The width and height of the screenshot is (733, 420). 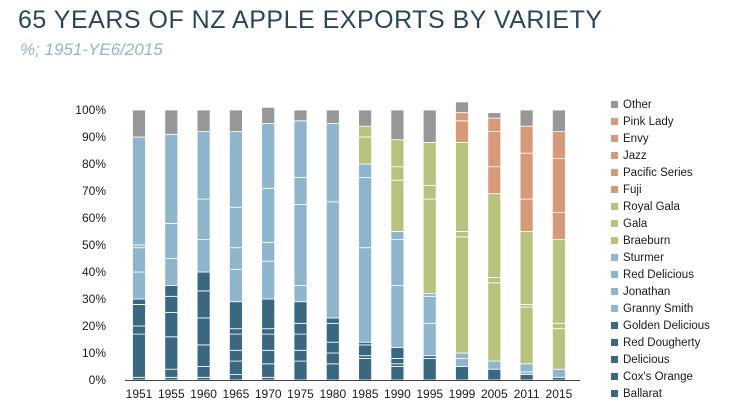 What do you see at coordinates (630, 139) in the screenshot?
I see `legend-item: Envy` at bounding box center [630, 139].